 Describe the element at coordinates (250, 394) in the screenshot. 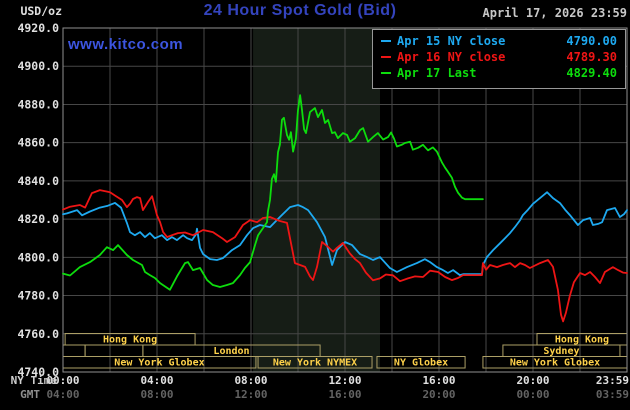

I see `x-tick-gmt: 12:00` at that location.